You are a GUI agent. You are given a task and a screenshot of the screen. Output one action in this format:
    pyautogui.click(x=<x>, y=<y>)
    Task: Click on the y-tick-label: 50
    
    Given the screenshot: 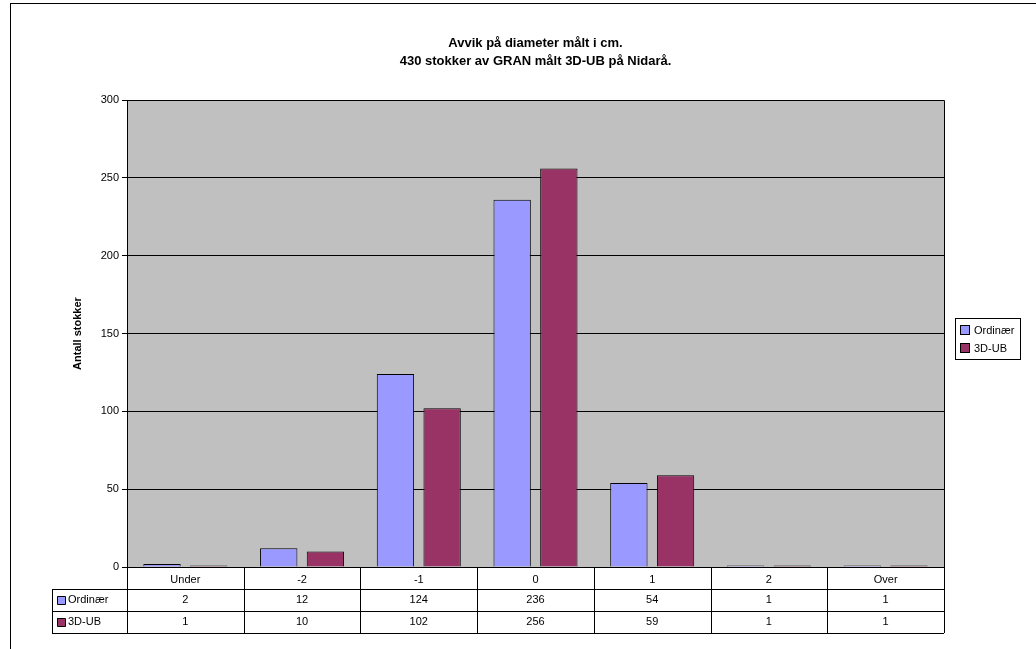 What is the action you would take?
    pyautogui.click(x=112, y=488)
    